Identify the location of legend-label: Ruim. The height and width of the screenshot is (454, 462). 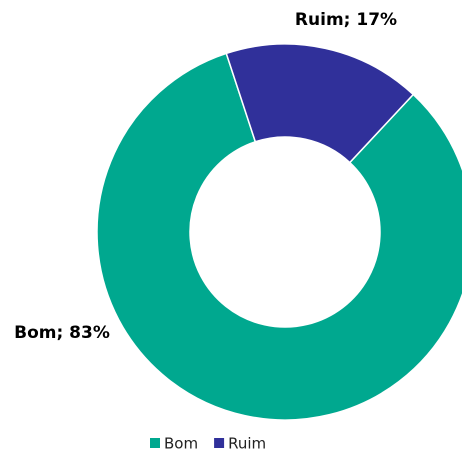
(247, 444).